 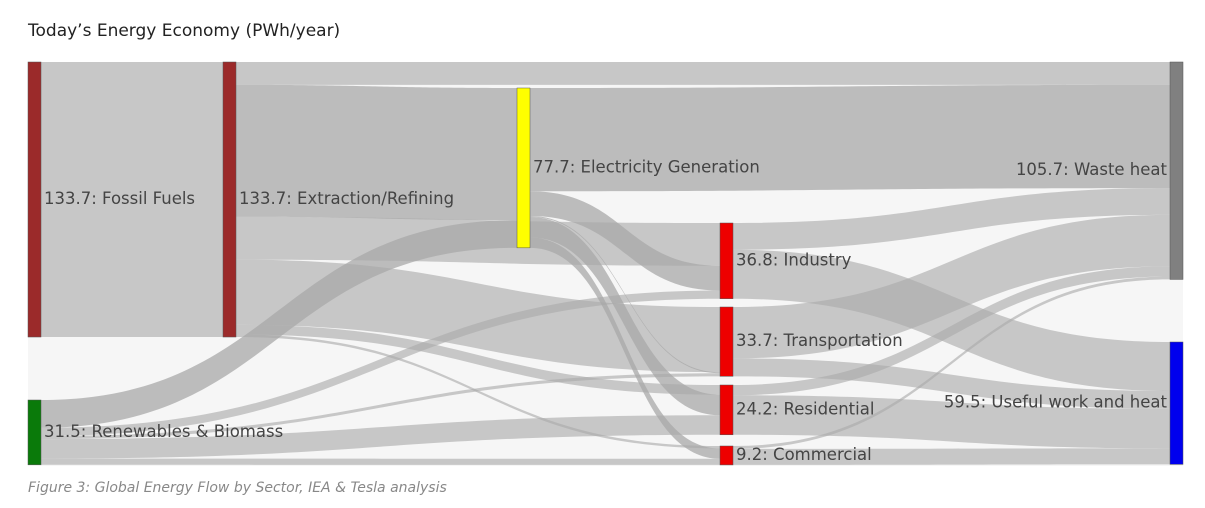 I want to click on node-label: 59.5: Useful work and heat, so click(x=1056, y=402).